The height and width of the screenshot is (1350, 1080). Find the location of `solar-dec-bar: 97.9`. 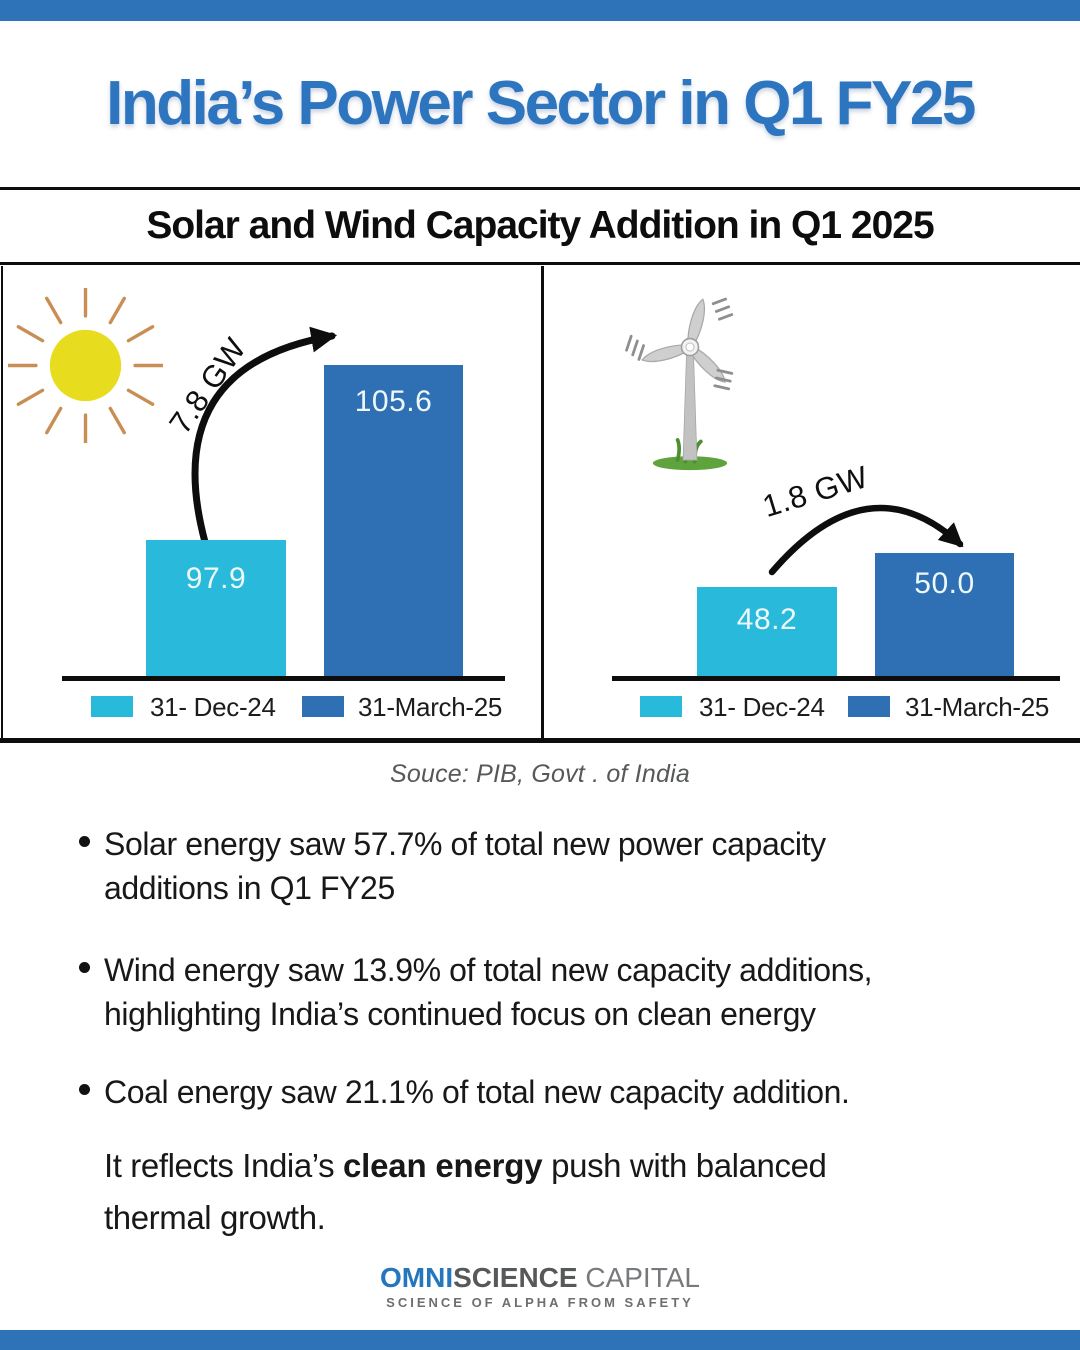

solar-dec-bar: 97.9 is located at coordinates (216, 608).